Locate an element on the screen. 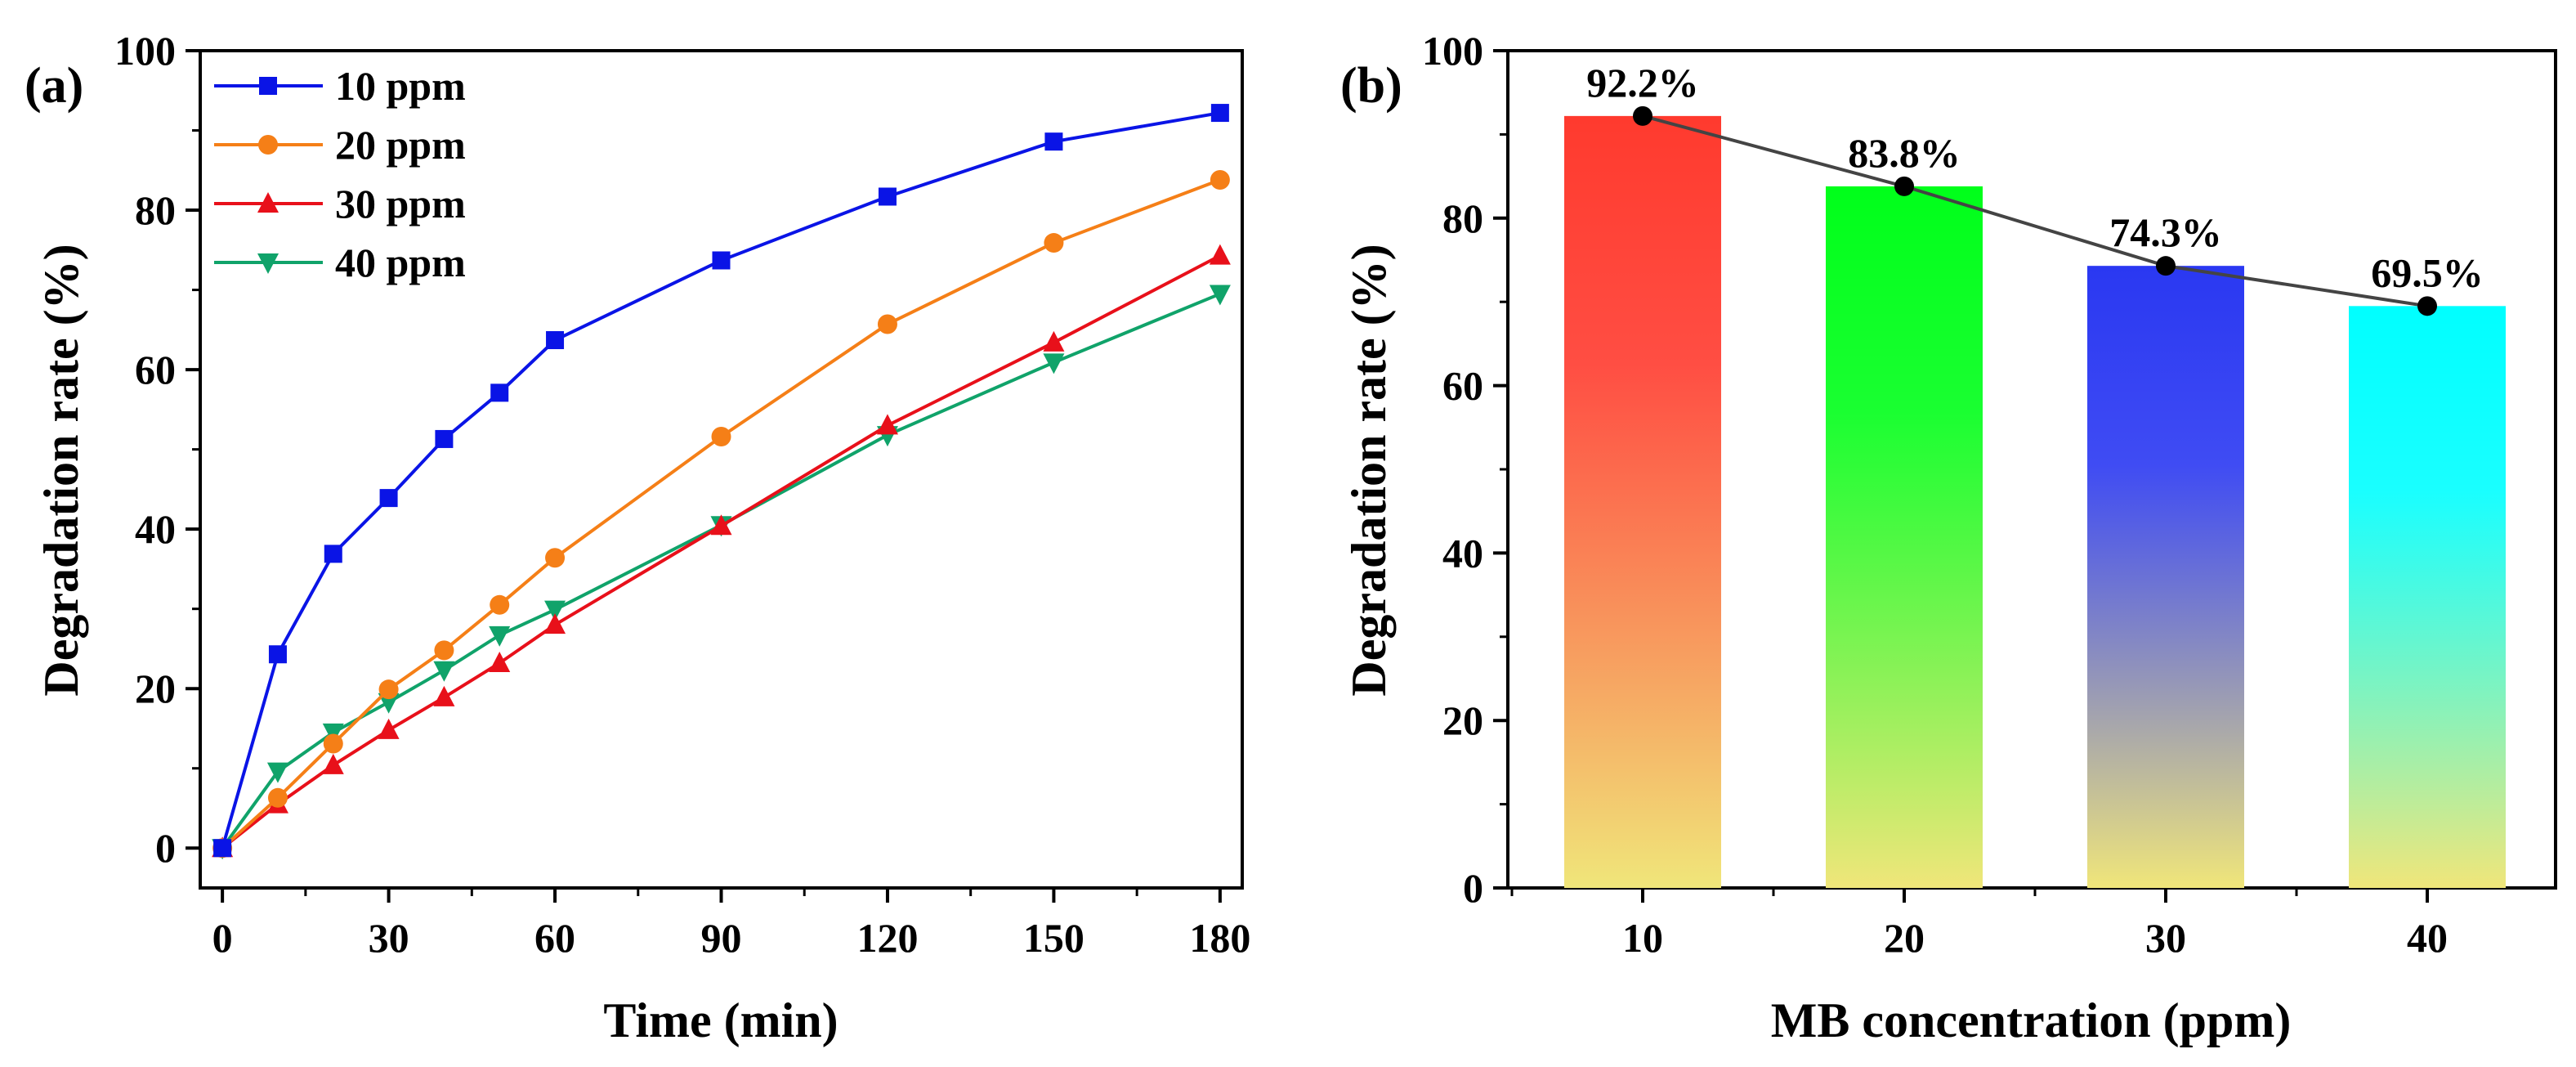 The width and height of the screenshot is (2576, 1067). x-tick-label: 10 is located at coordinates (1642, 938).